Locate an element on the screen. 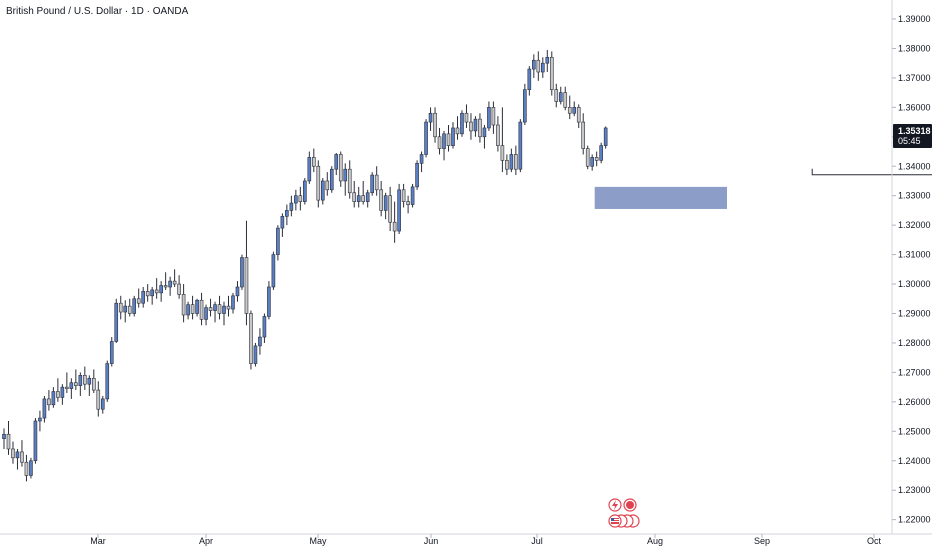 The height and width of the screenshot is (550, 932). lightning-icon is located at coordinates (615, 505).